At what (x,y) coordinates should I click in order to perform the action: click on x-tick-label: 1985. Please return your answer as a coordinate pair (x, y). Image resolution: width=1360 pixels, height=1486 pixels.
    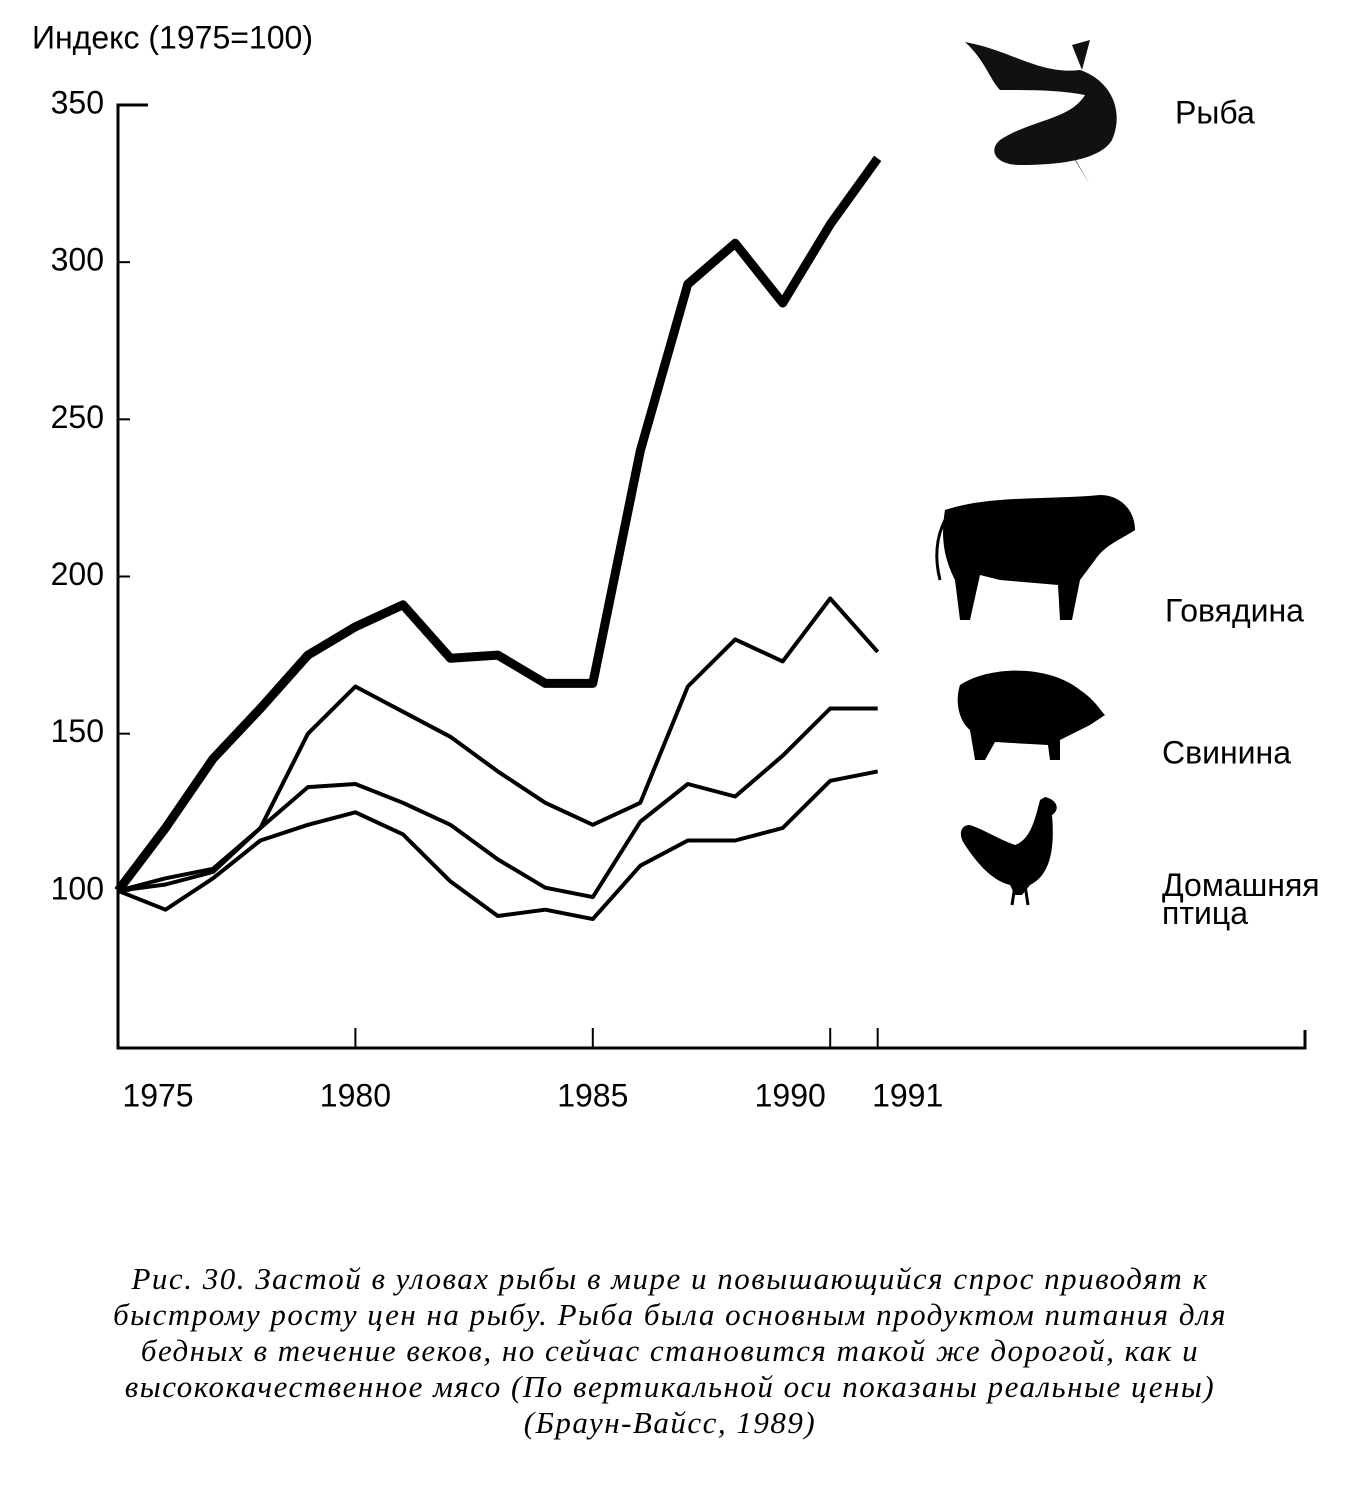
    Looking at the image, I should click on (592, 1095).